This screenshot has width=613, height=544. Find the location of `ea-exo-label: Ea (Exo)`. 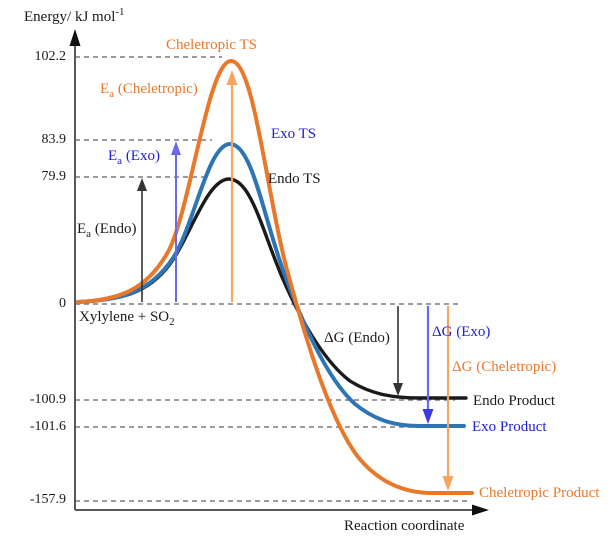

ea-exo-label: Ea (Exo) is located at coordinates (134, 158).